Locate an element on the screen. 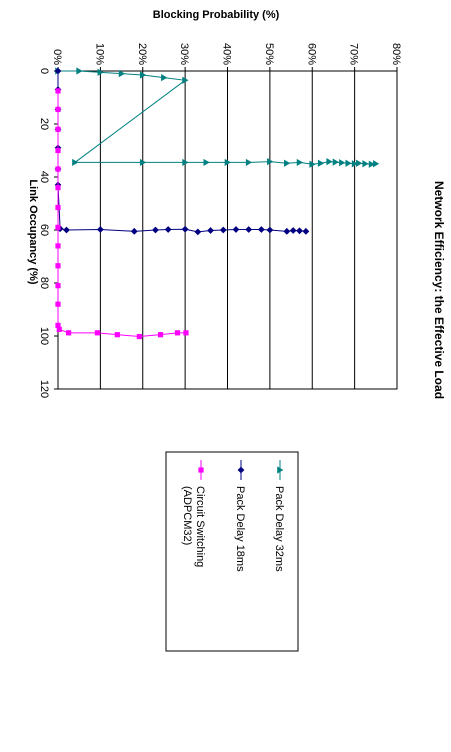  x-tick-label: 40 is located at coordinates (44, 177).